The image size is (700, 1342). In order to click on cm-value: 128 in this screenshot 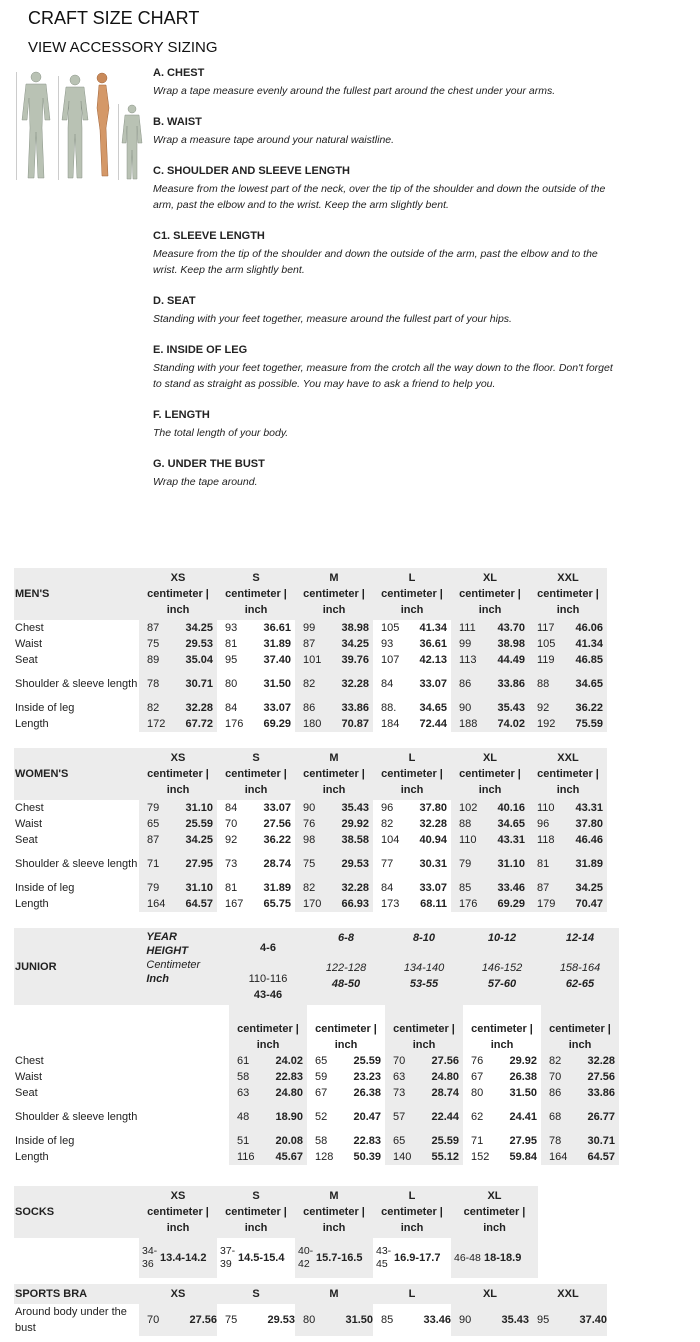, I will do `click(324, 1157)`.